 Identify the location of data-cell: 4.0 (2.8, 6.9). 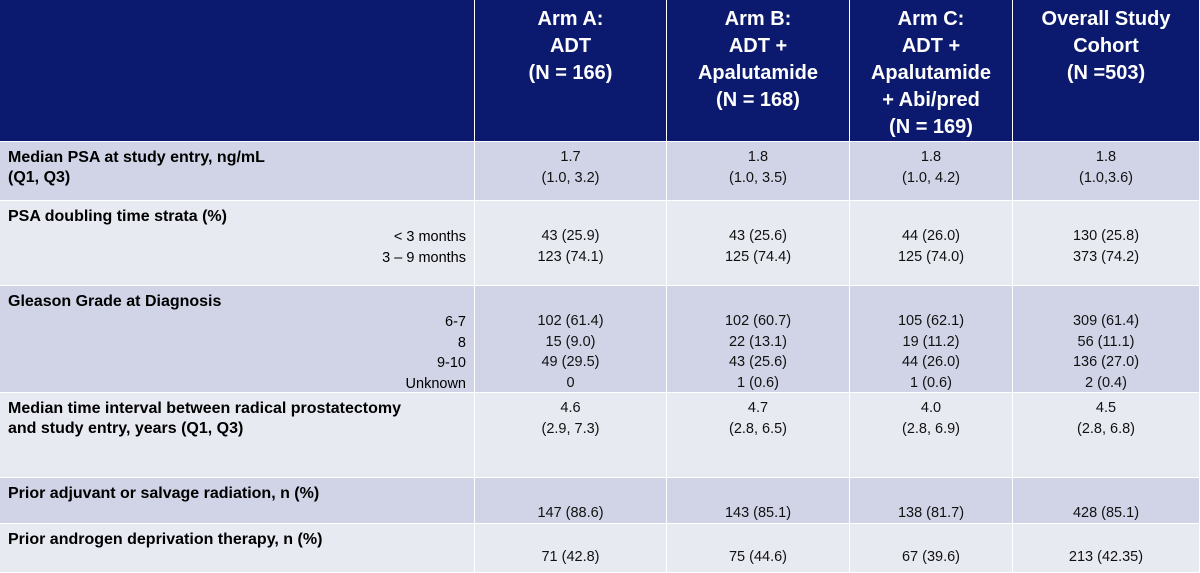
(931, 435).